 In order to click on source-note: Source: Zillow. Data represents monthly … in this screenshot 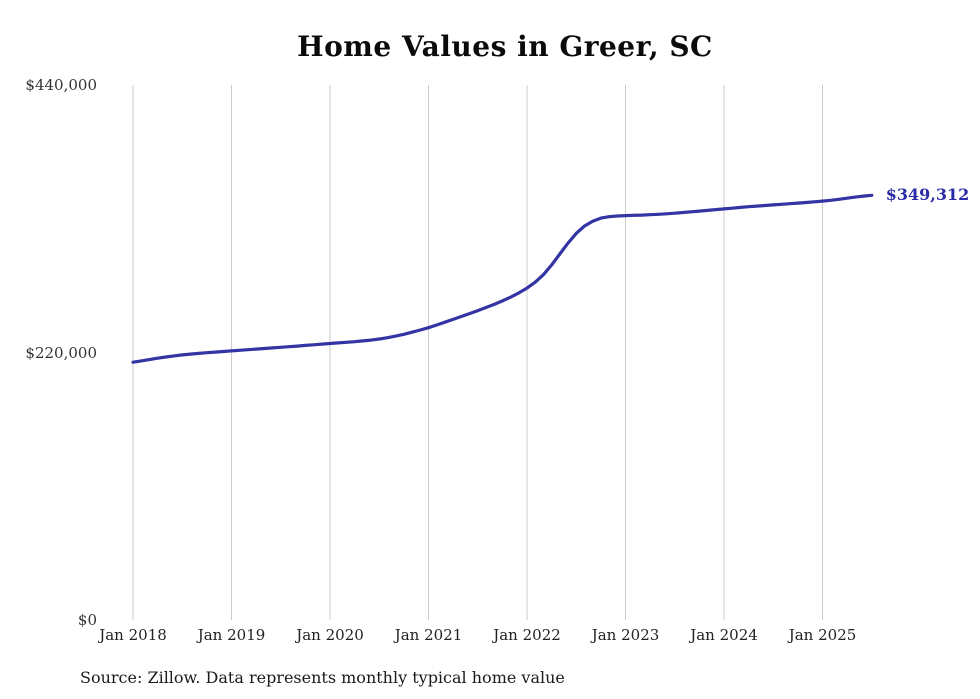, I will do `click(322, 677)`.